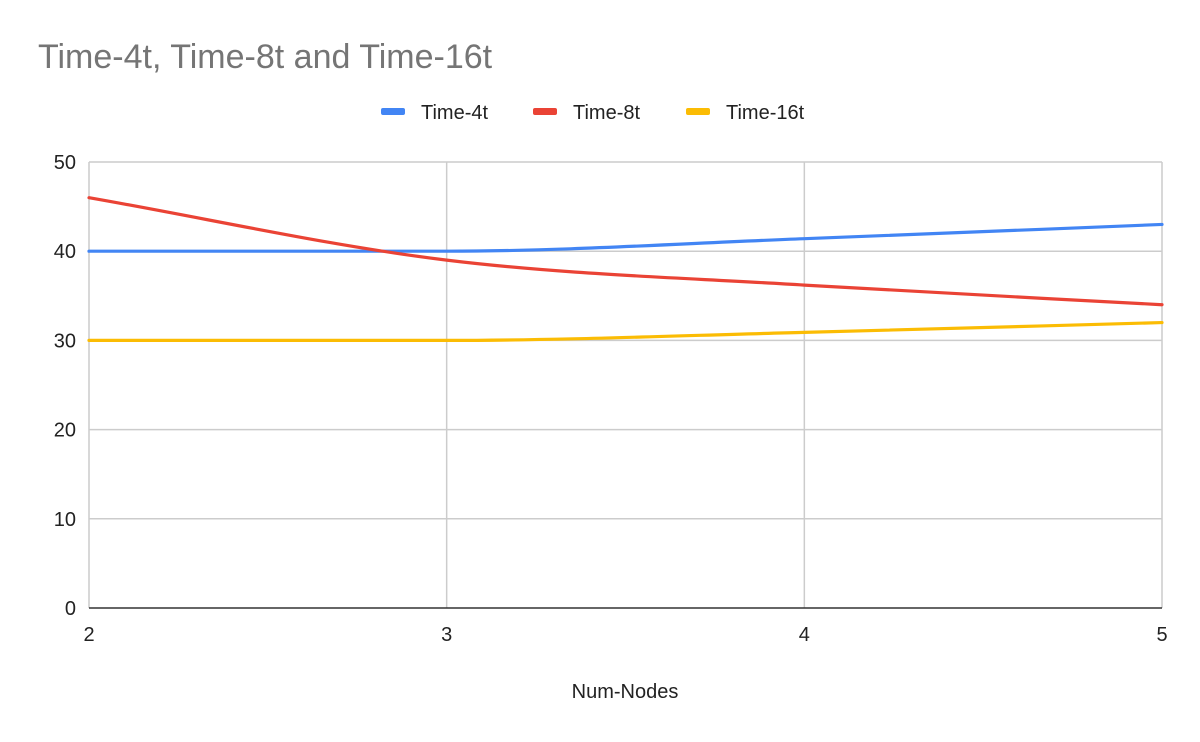  I want to click on series-line-time-16t, so click(625, 331).